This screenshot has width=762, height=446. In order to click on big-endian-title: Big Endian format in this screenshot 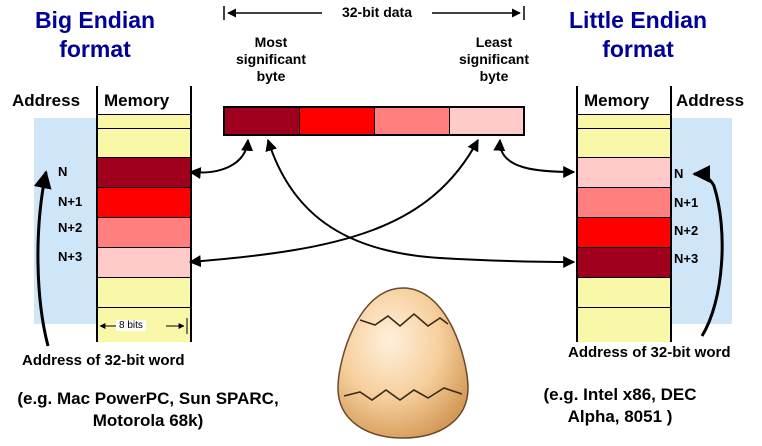, I will do `click(95, 35)`.